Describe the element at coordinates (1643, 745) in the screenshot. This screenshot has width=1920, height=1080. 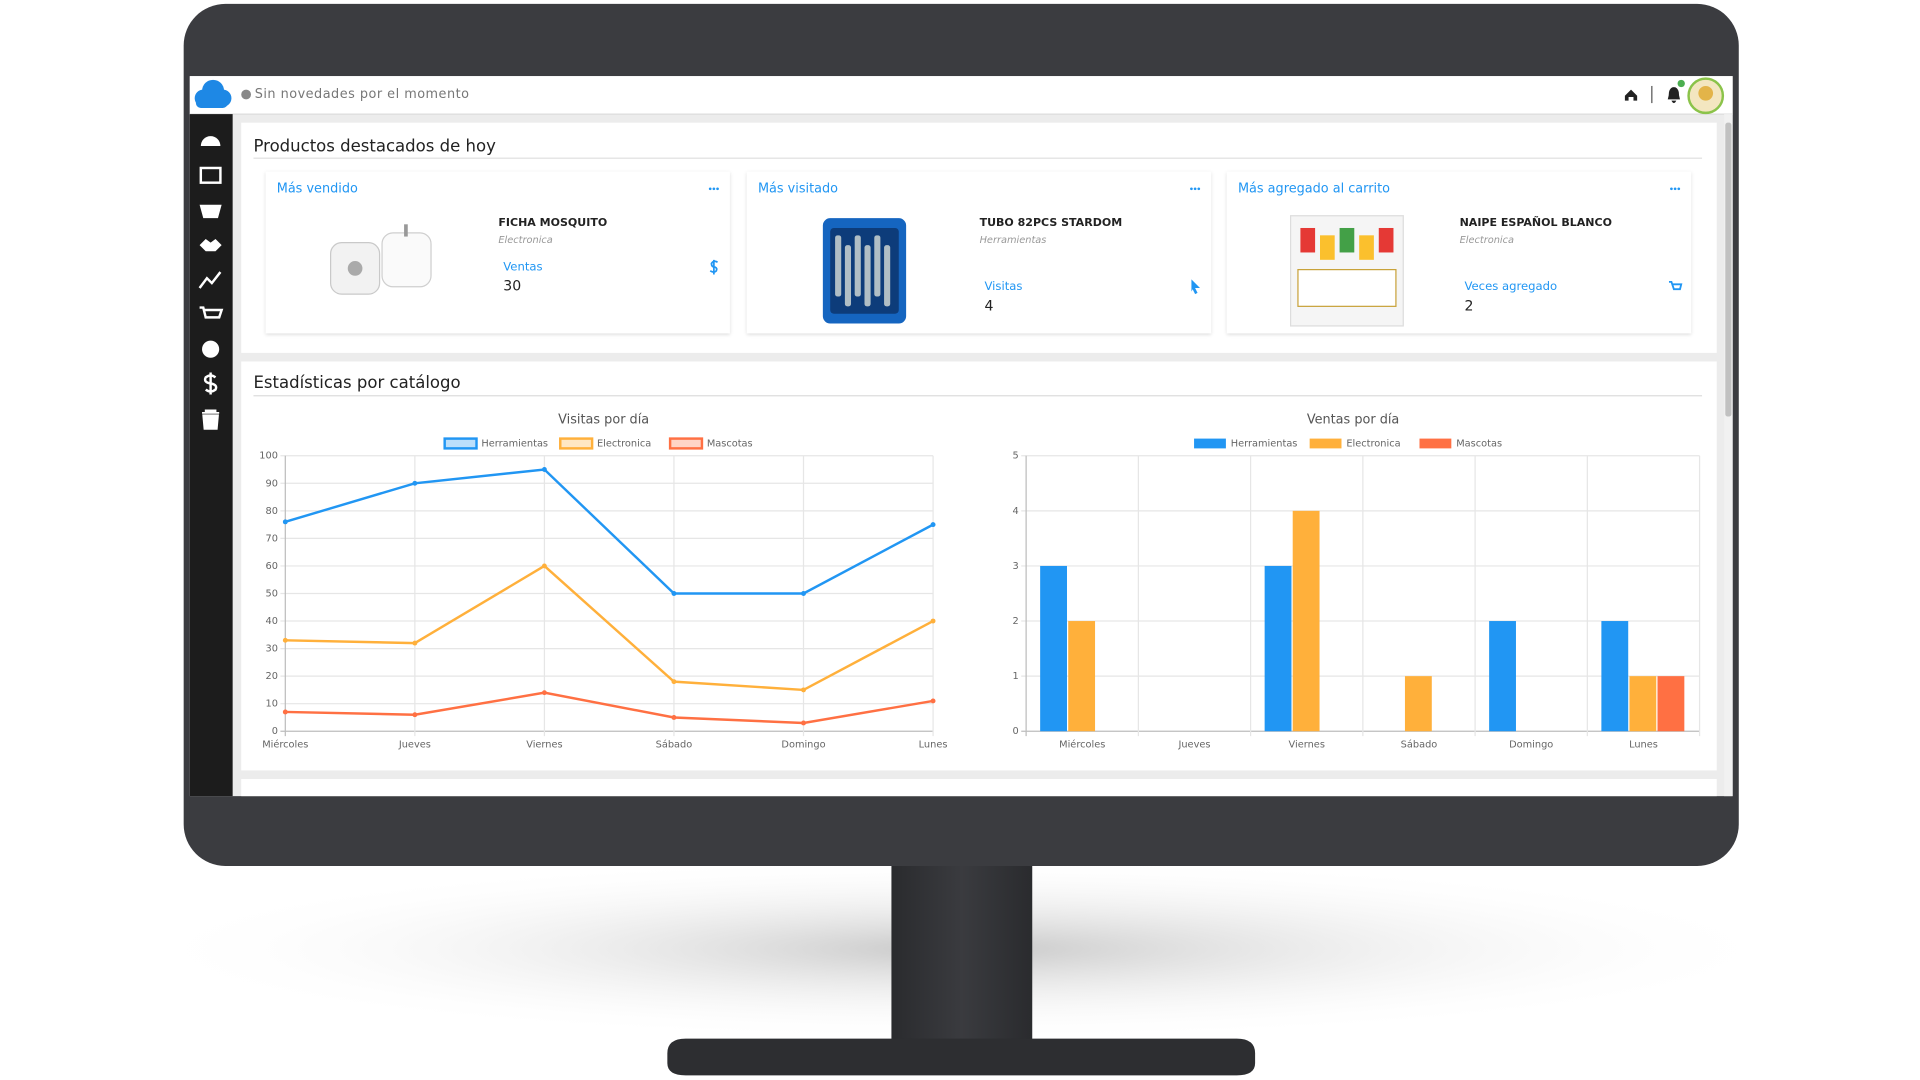
I see `x-tick-label: Lunes` at that location.